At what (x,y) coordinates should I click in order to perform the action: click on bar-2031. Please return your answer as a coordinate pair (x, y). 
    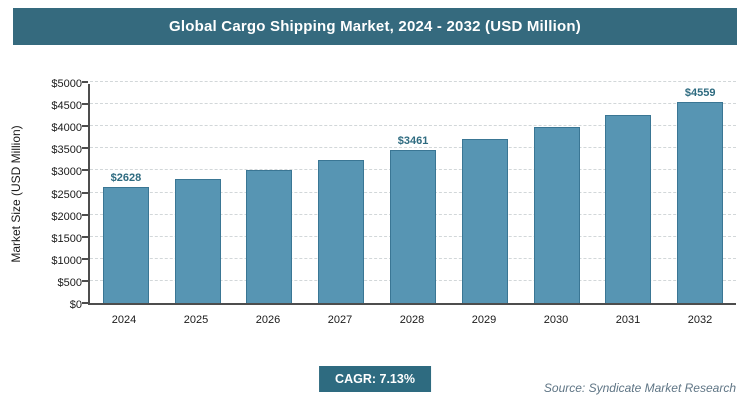
    Looking at the image, I should click on (628, 208).